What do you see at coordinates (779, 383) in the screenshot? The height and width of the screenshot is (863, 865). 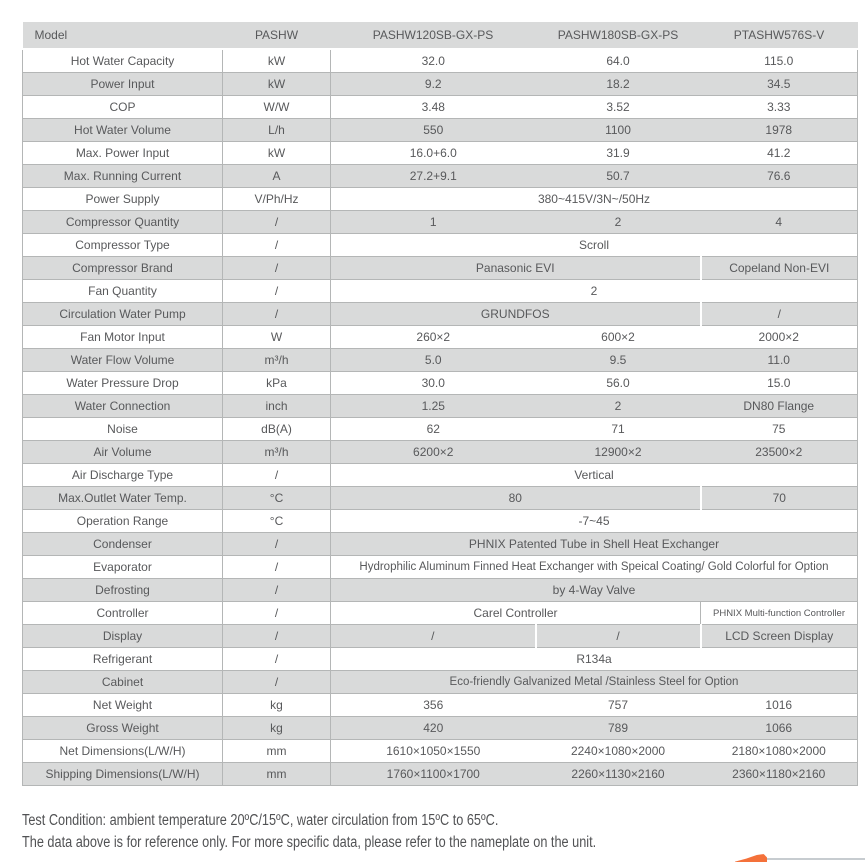 I see `spec-value-cell: 15.0` at bounding box center [779, 383].